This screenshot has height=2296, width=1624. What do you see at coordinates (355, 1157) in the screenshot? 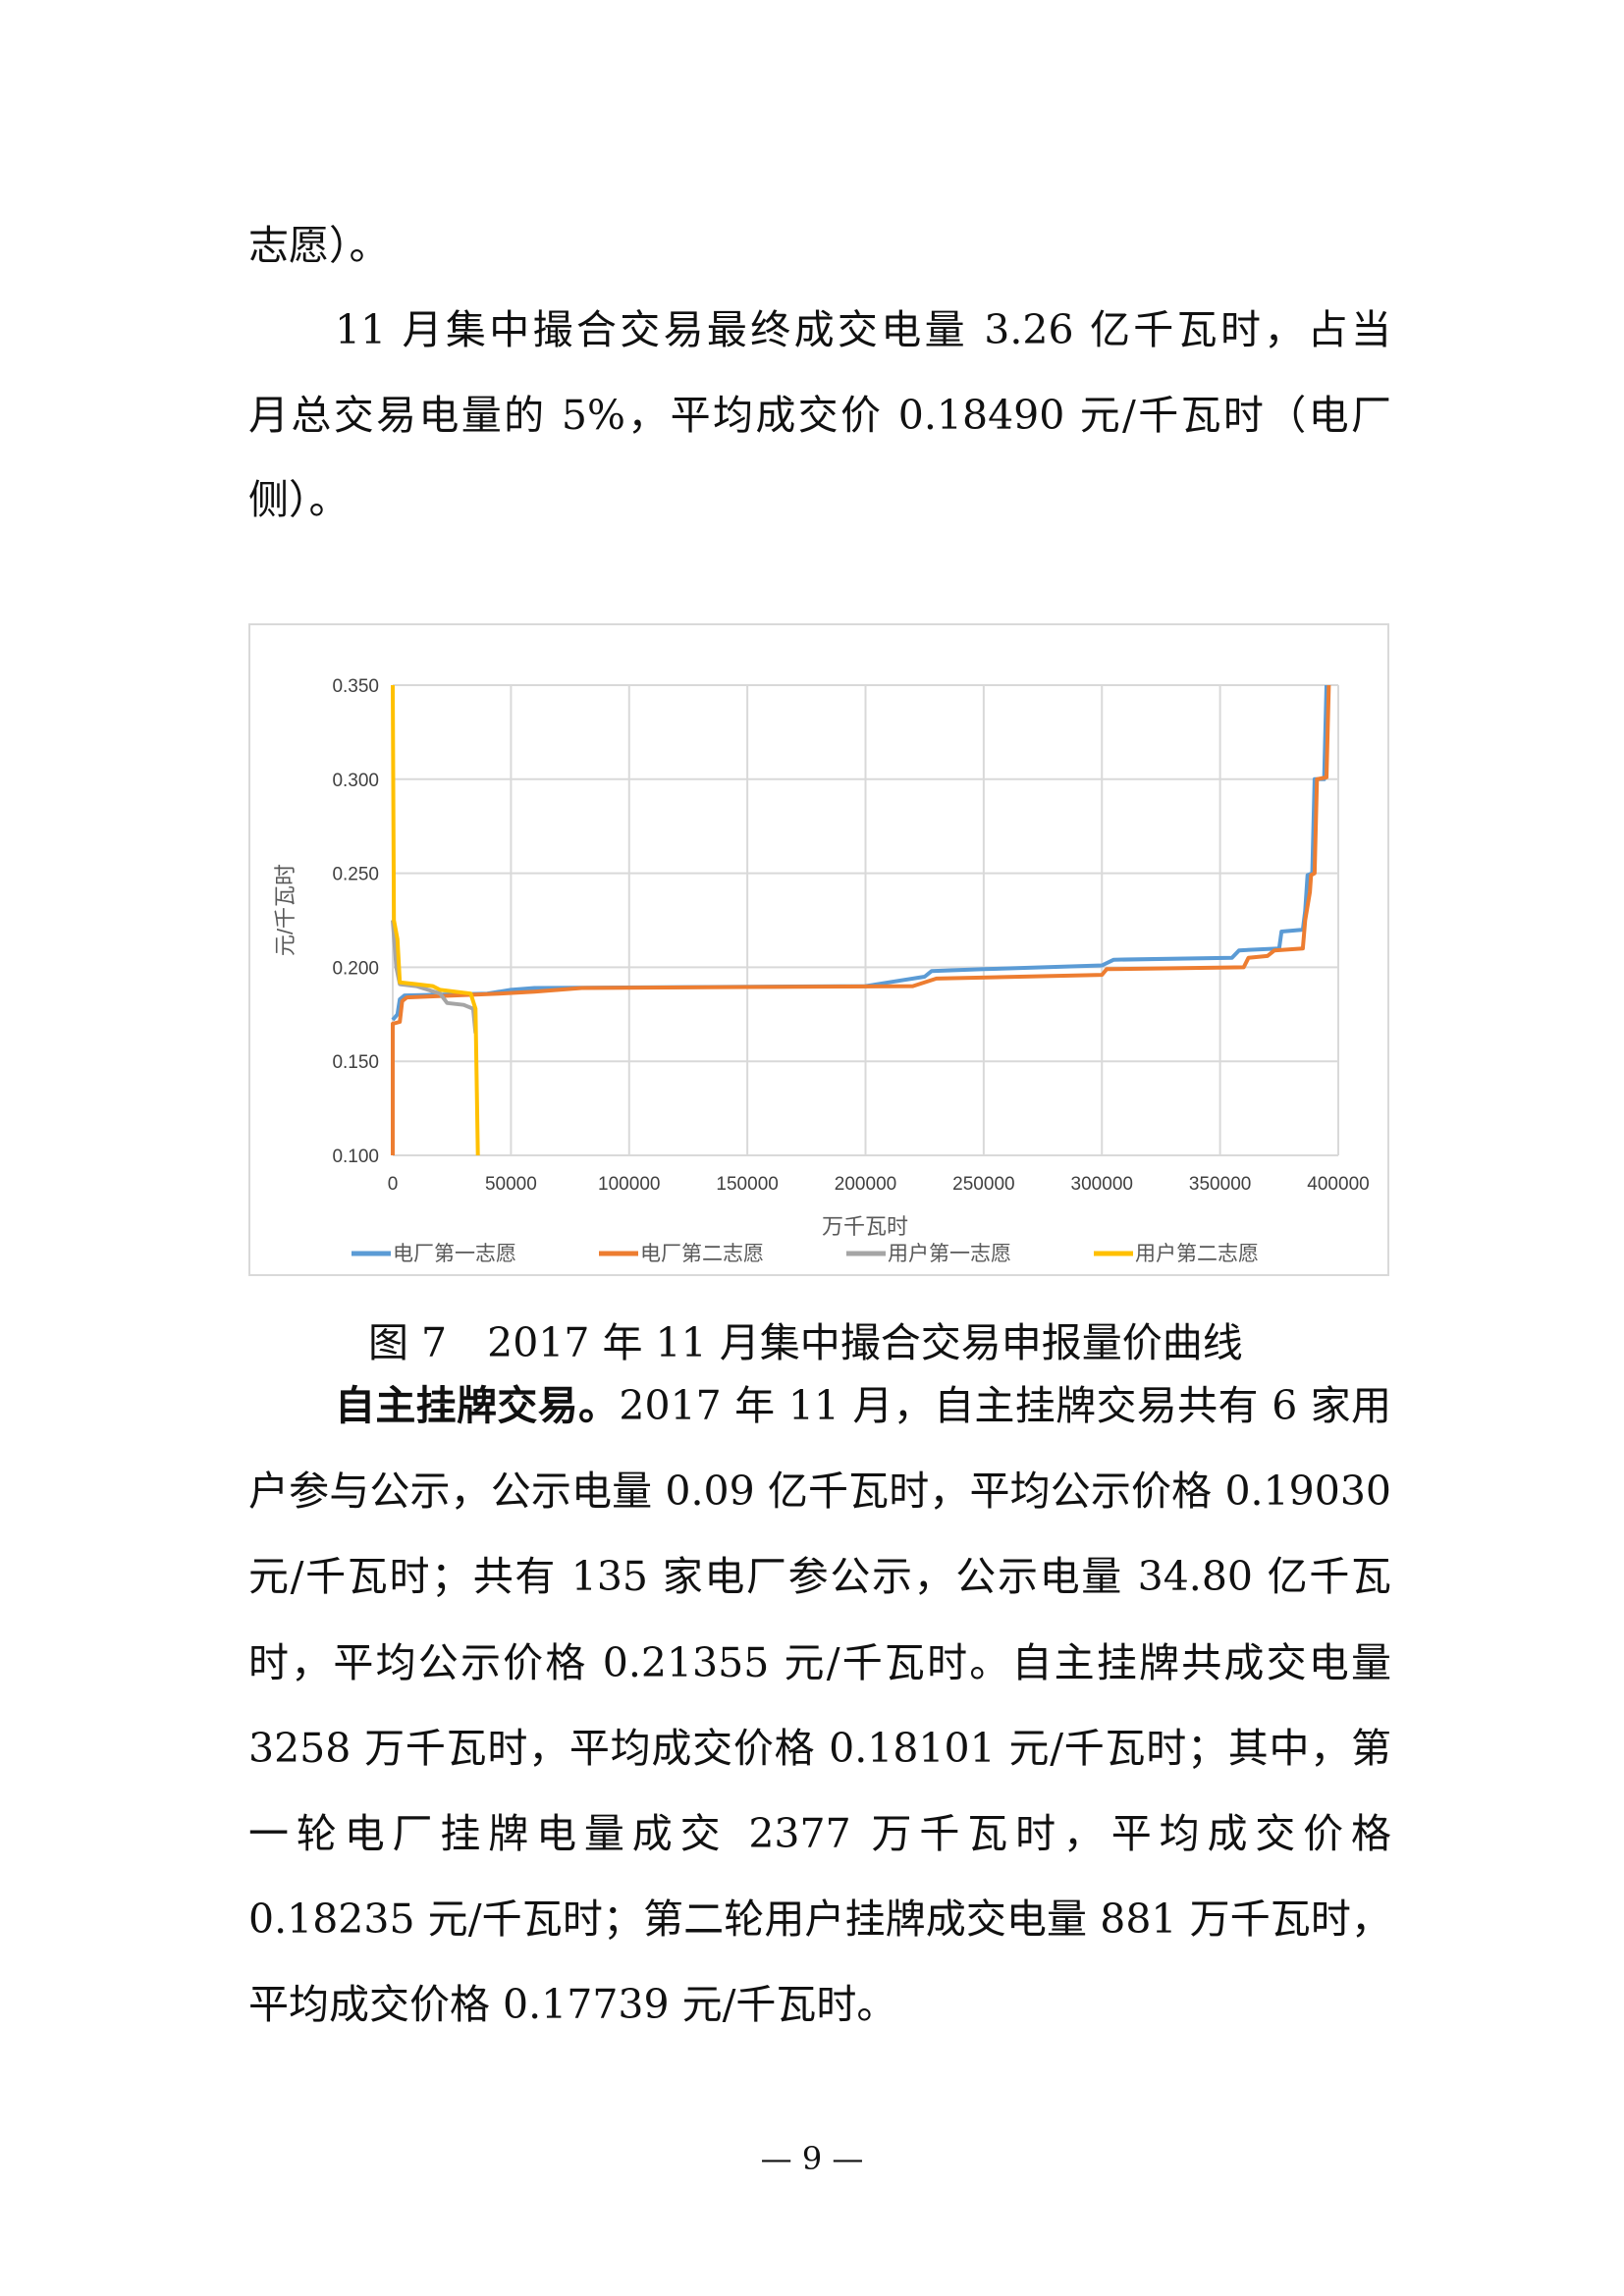
I see `y-tick-label: 0.100` at bounding box center [355, 1157].